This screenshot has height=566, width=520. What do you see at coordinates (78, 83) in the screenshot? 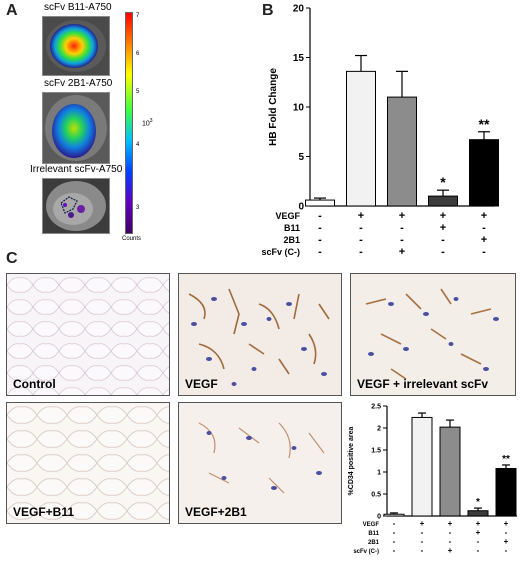
I see `scan-title-2b1: scFv 2B1-A750` at bounding box center [78, 83].